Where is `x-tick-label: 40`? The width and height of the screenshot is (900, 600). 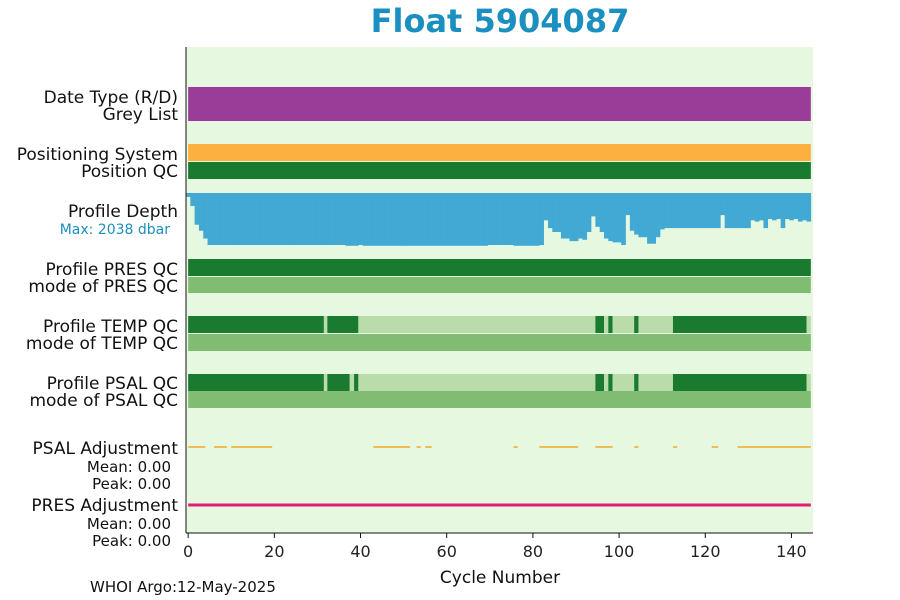
x-tick-label: 40 is located at coordinates (360, 551).